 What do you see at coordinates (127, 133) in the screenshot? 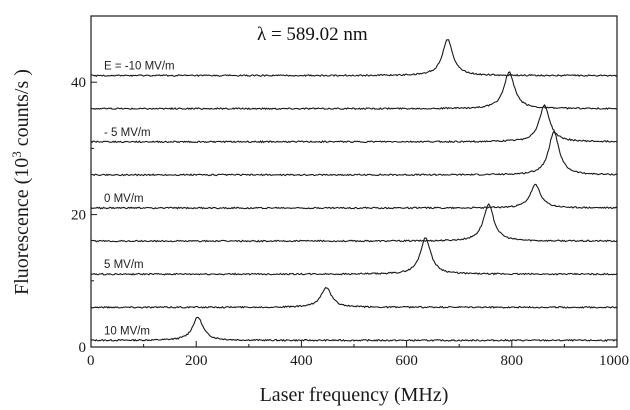
I see `field-label-7: - 5 MV/m` at bounding box center [127, 133].